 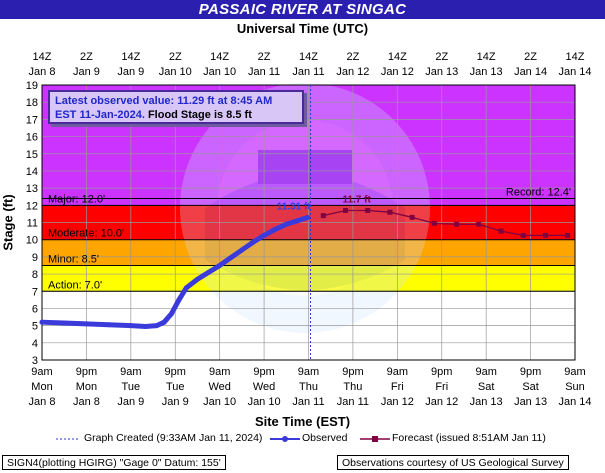 I want to click on bottom-tick-day: Fri, so click(x=397, y=387).